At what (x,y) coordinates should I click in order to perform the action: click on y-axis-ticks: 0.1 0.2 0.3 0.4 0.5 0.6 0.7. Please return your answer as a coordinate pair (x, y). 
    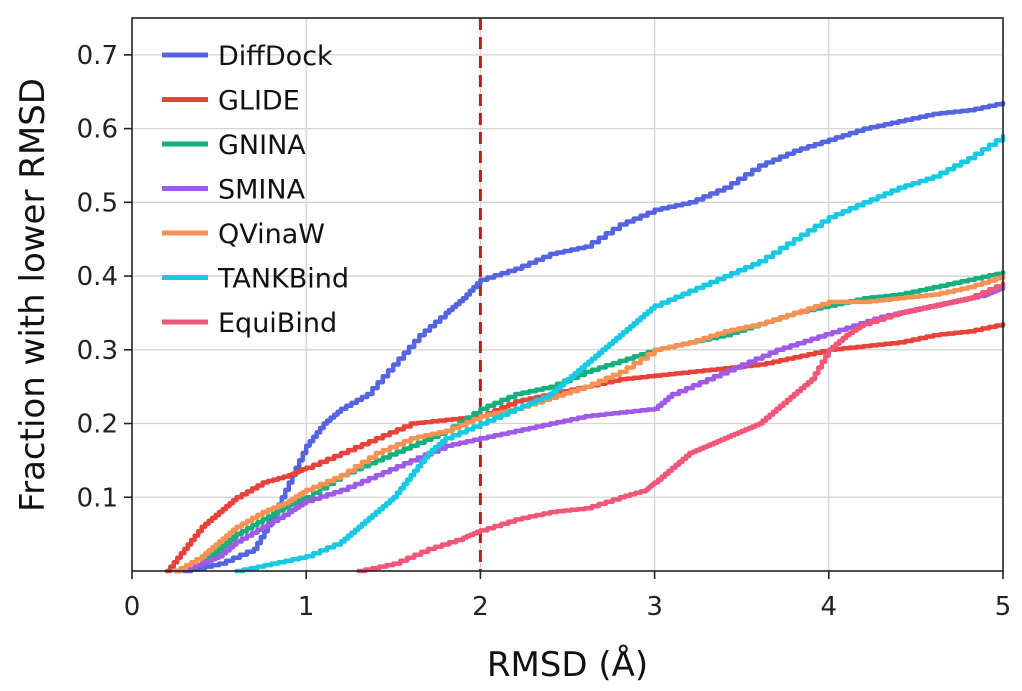
    Looking at the image, I should click on (104, 277).